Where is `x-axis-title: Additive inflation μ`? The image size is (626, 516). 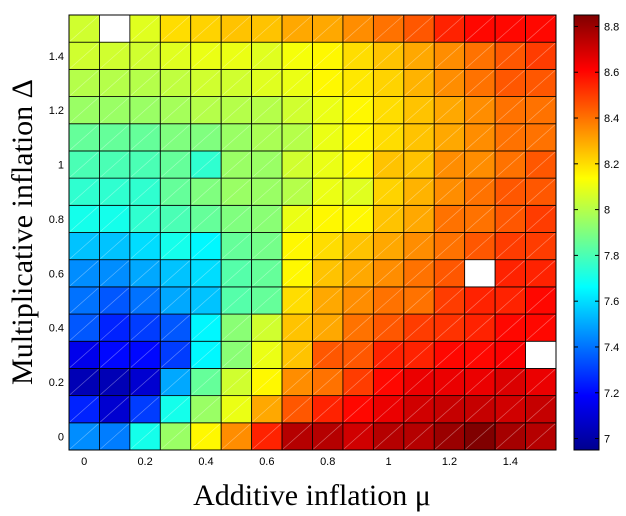 x-axis-title: Additive inflation μ is located at coordinates (312, 495).